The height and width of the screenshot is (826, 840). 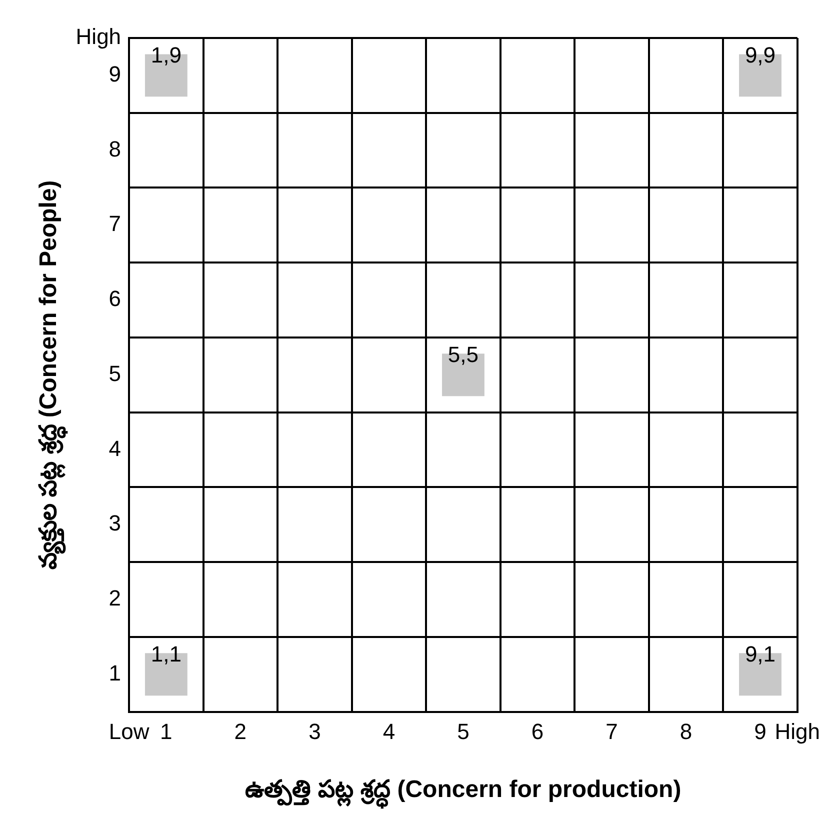 What do you see at coordinates (115, 223) in the screenshot?
I see `y-tick-label: 7` at bounding box center [115, 223].